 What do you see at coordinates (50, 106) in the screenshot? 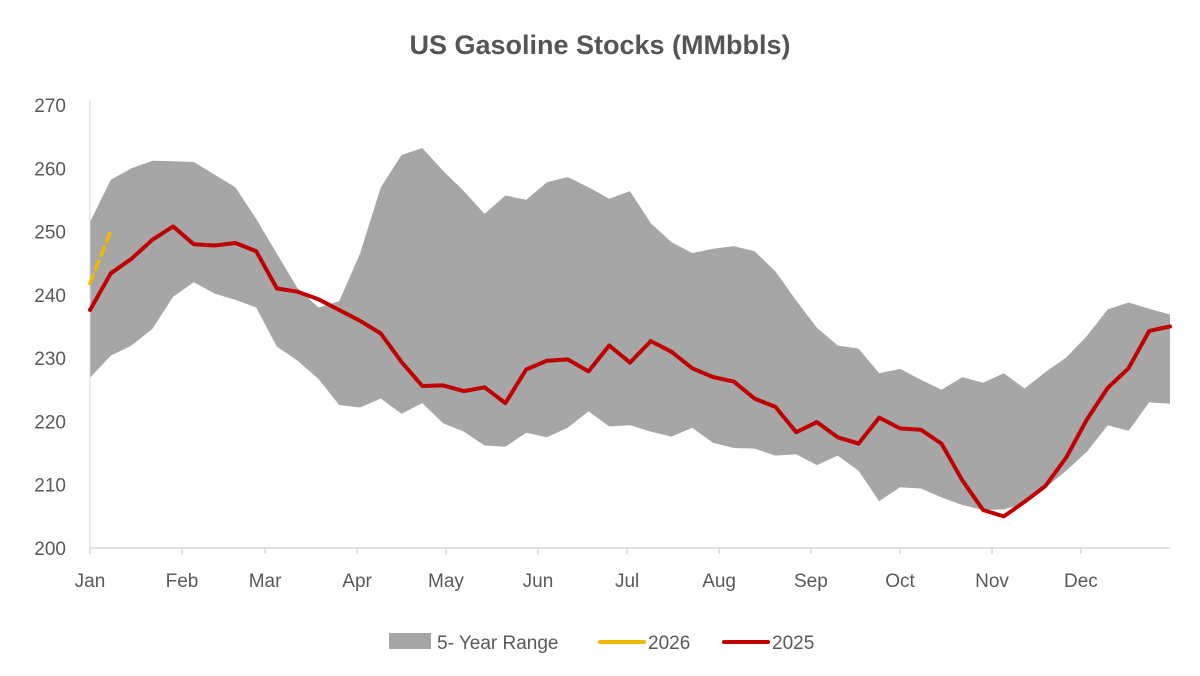
I see `y-tick-label: 270` at bounding box center [50, 106].